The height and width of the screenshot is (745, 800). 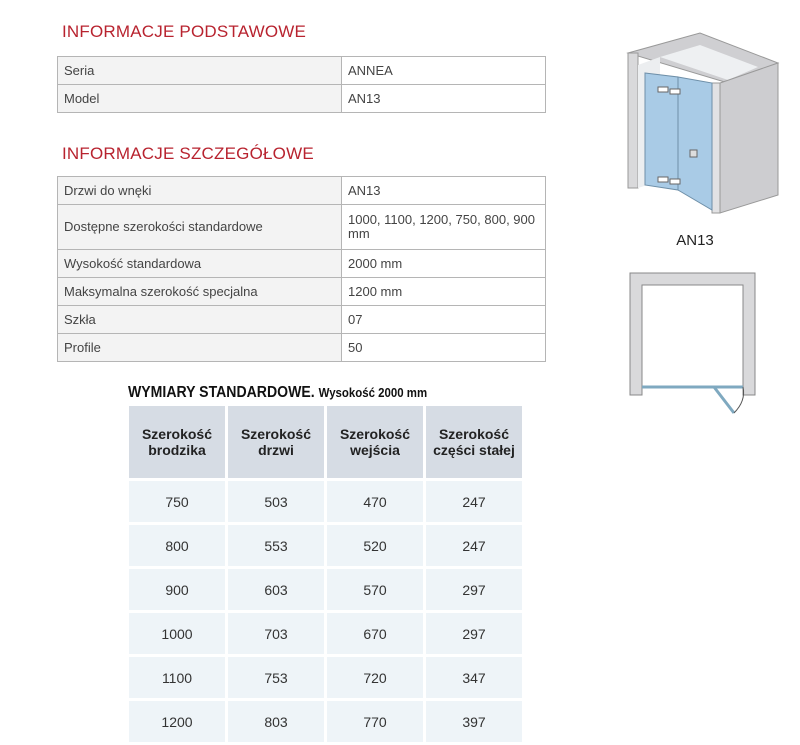 I want to click on row-label: Model, so click(x=199, y=98).